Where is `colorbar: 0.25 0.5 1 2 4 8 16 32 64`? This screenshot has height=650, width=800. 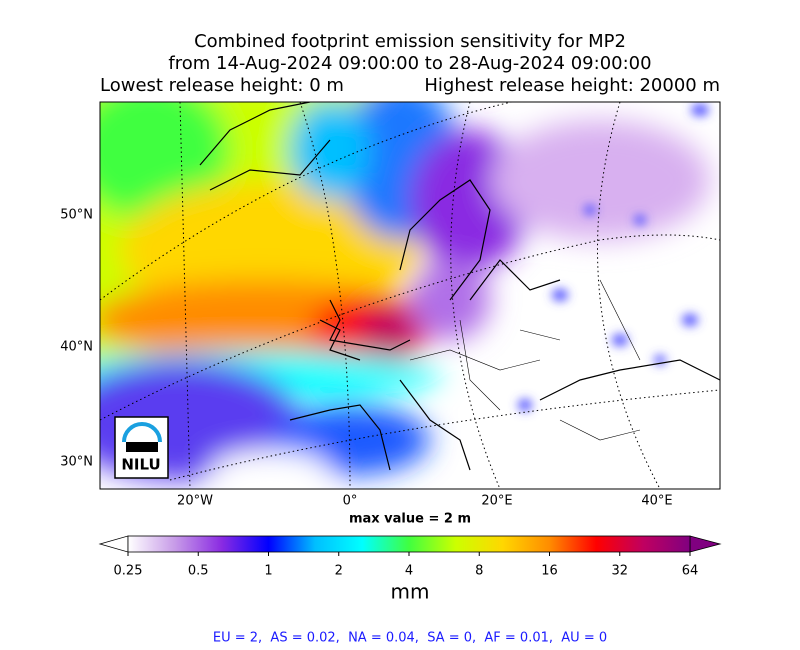
colorbar: 0.25 0.5 1 2 4 8 16 32 64 is located at coordinates (410, 557).